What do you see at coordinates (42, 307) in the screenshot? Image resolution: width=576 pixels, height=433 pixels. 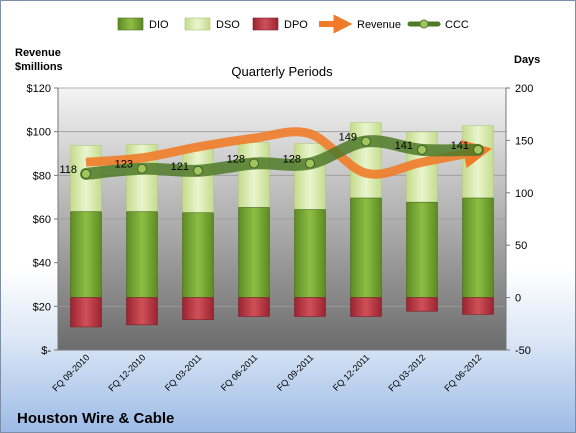 I see `left-axis-tick-label: $20` at bounding box center [42, 307].